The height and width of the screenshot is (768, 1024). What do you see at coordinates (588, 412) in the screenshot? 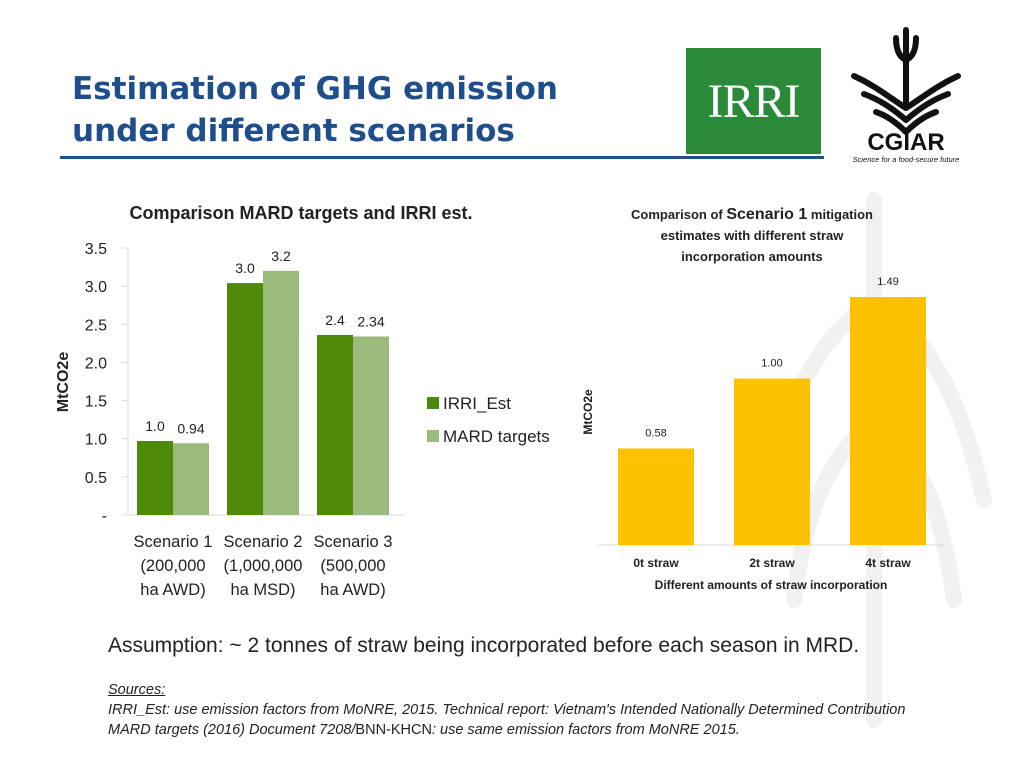
I see `chart2-ylabel: MtCO2e` at bounding box center [588, 412].